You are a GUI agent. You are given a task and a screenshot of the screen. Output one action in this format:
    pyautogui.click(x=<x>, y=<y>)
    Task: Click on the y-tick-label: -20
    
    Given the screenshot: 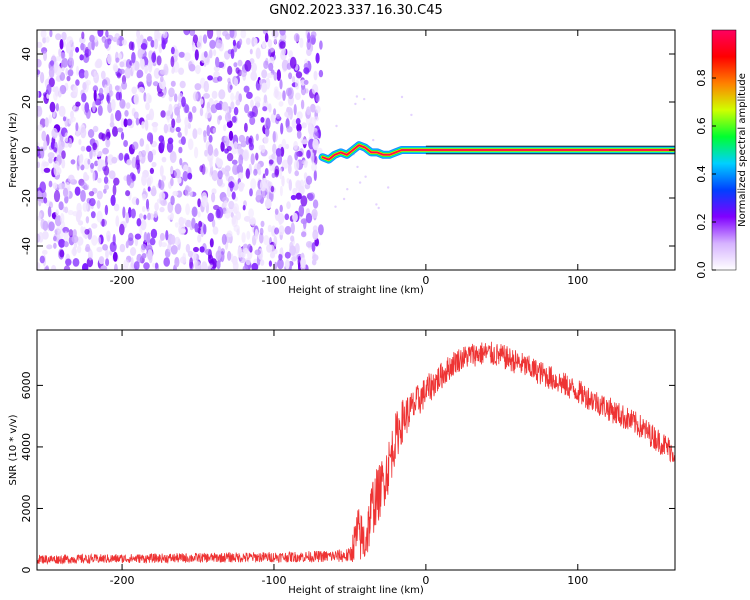 What is the action you would take?
    pyautogui.click(x=26, y=198)
    